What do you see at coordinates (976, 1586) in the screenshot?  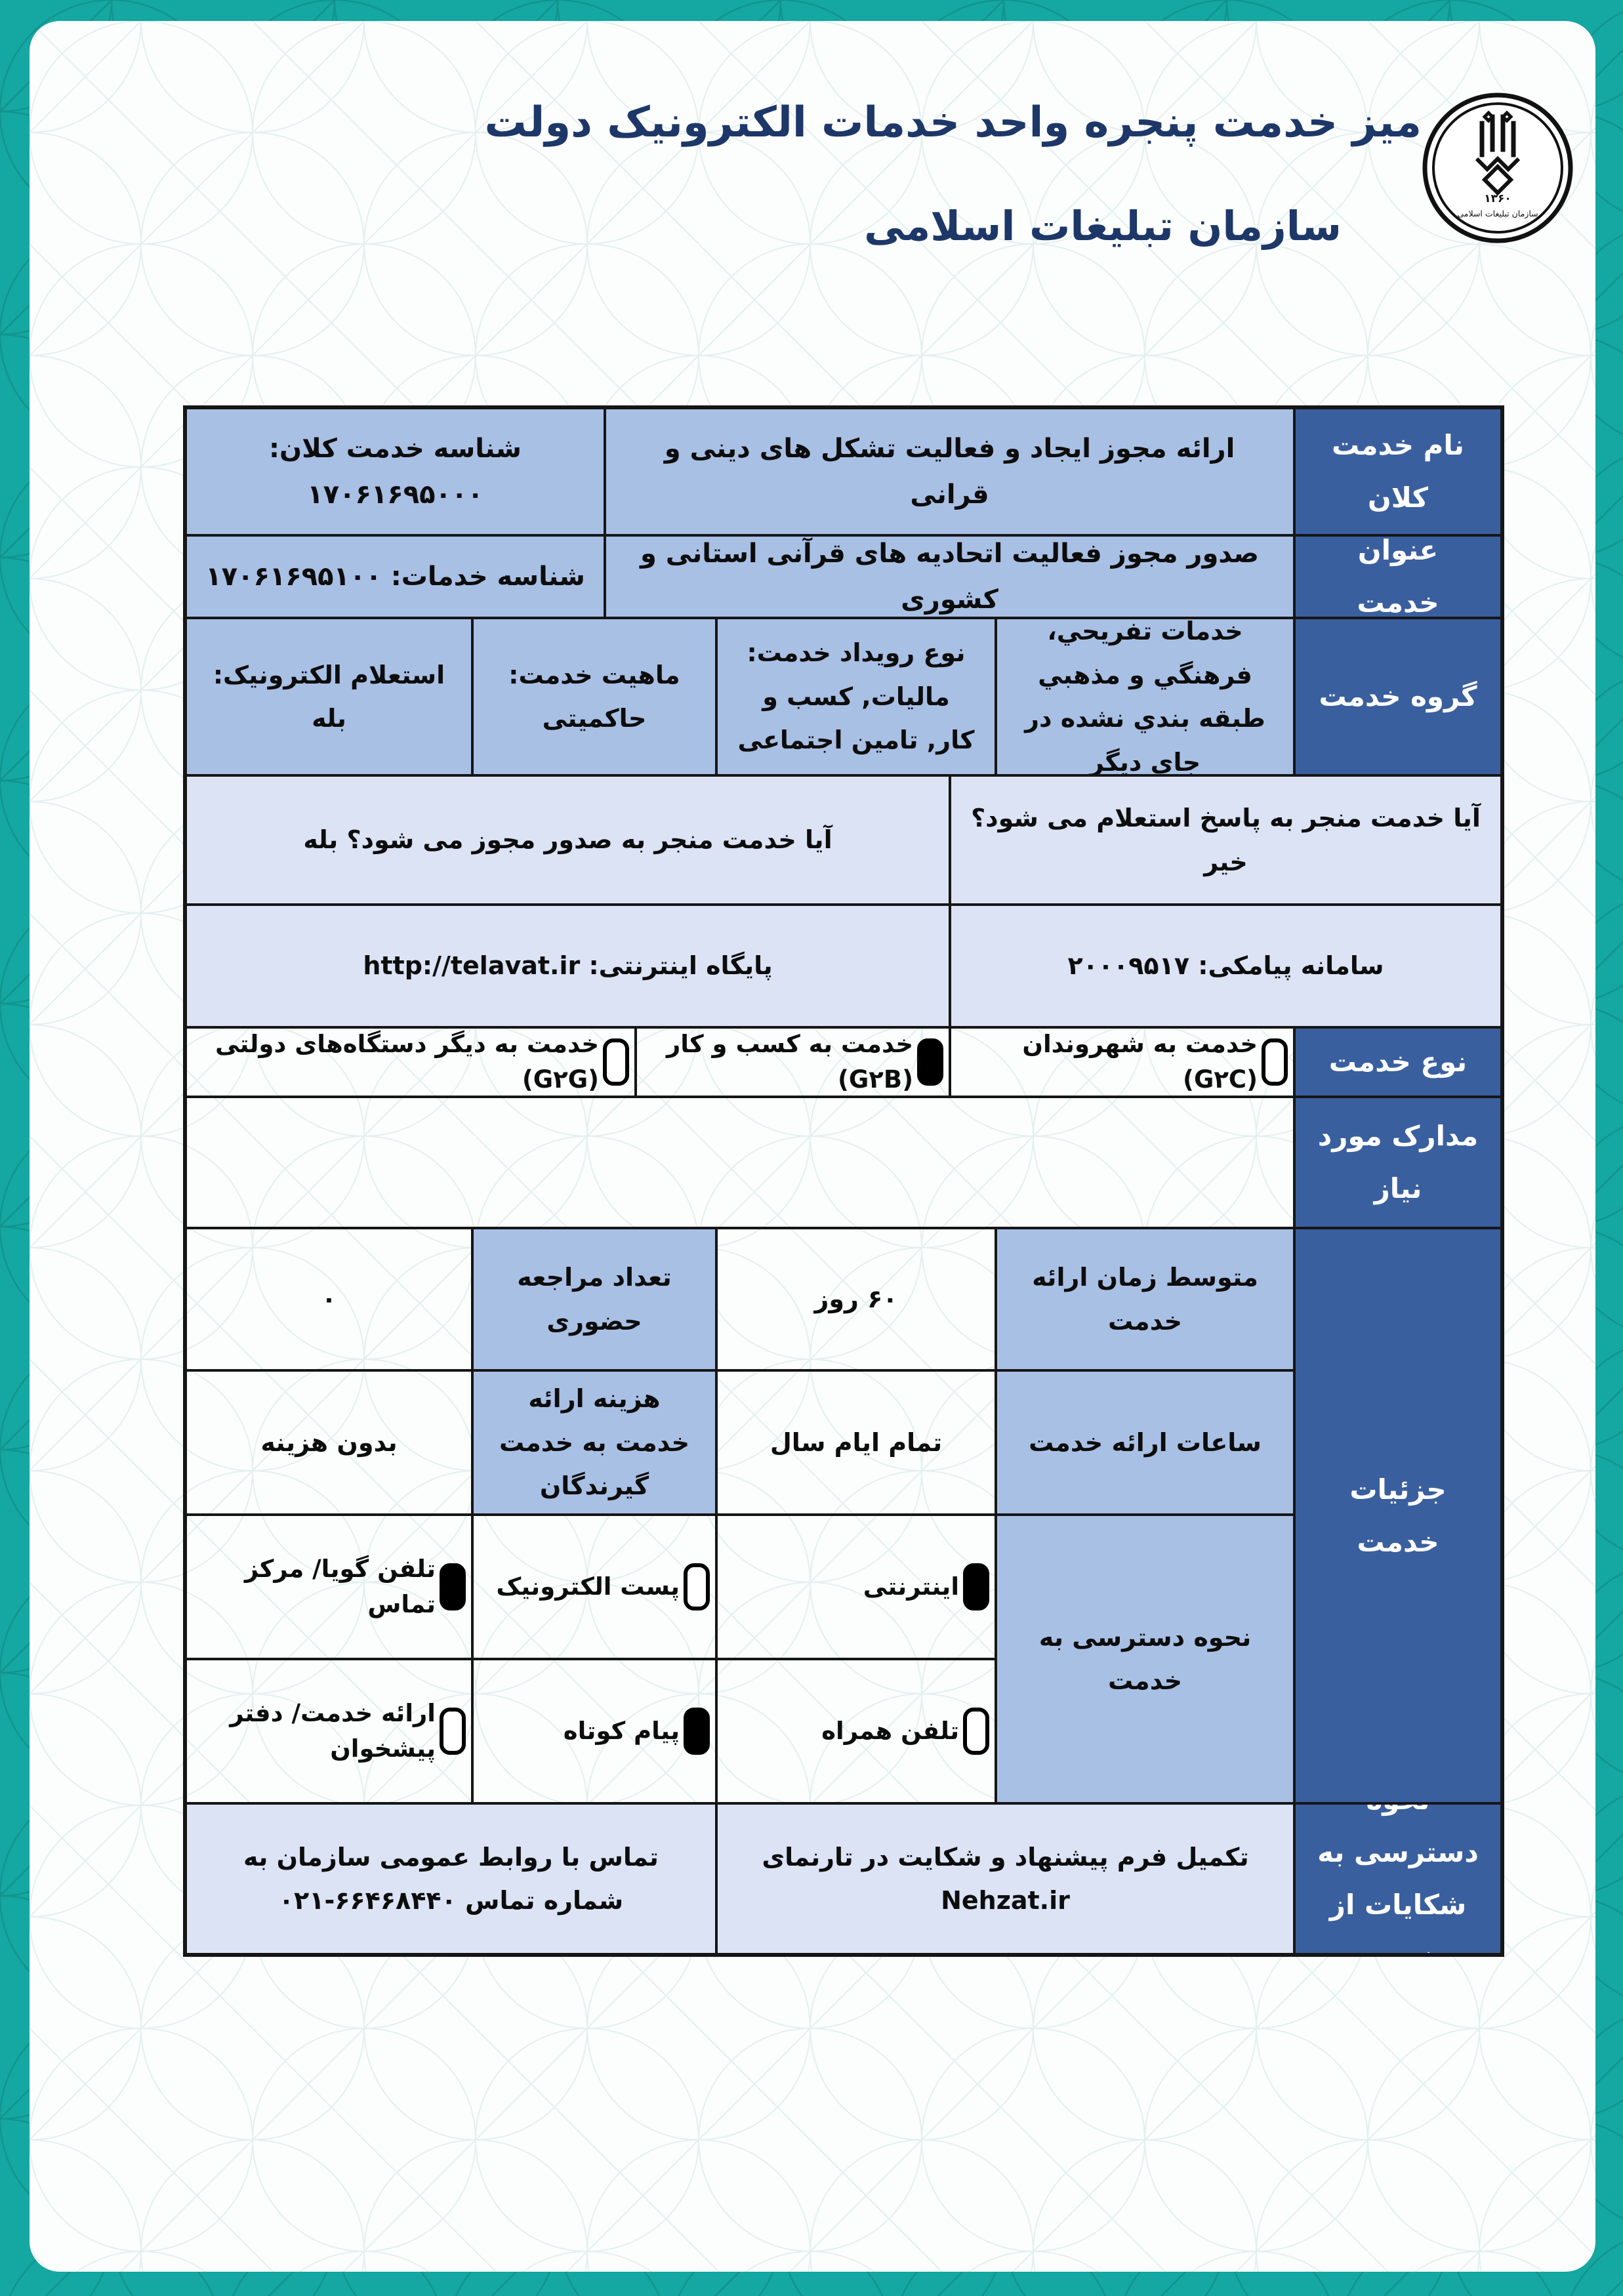 I see `checkbox-internet` at bounding box center [976, 1586].